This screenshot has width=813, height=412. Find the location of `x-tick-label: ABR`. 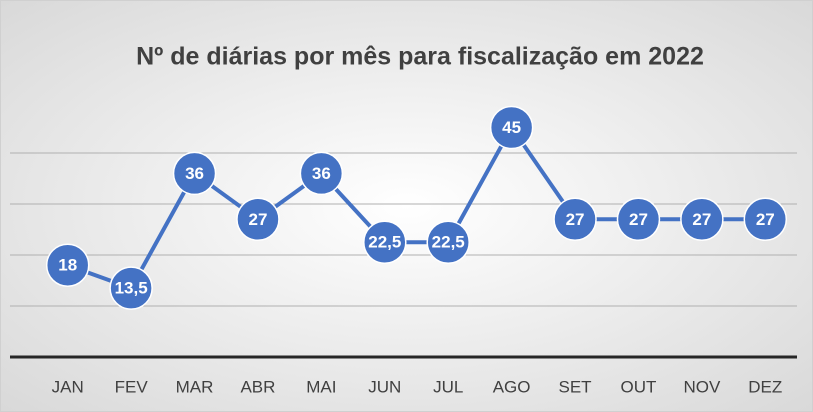

x-tick-label: ABR is located at coordinates (257, 386).